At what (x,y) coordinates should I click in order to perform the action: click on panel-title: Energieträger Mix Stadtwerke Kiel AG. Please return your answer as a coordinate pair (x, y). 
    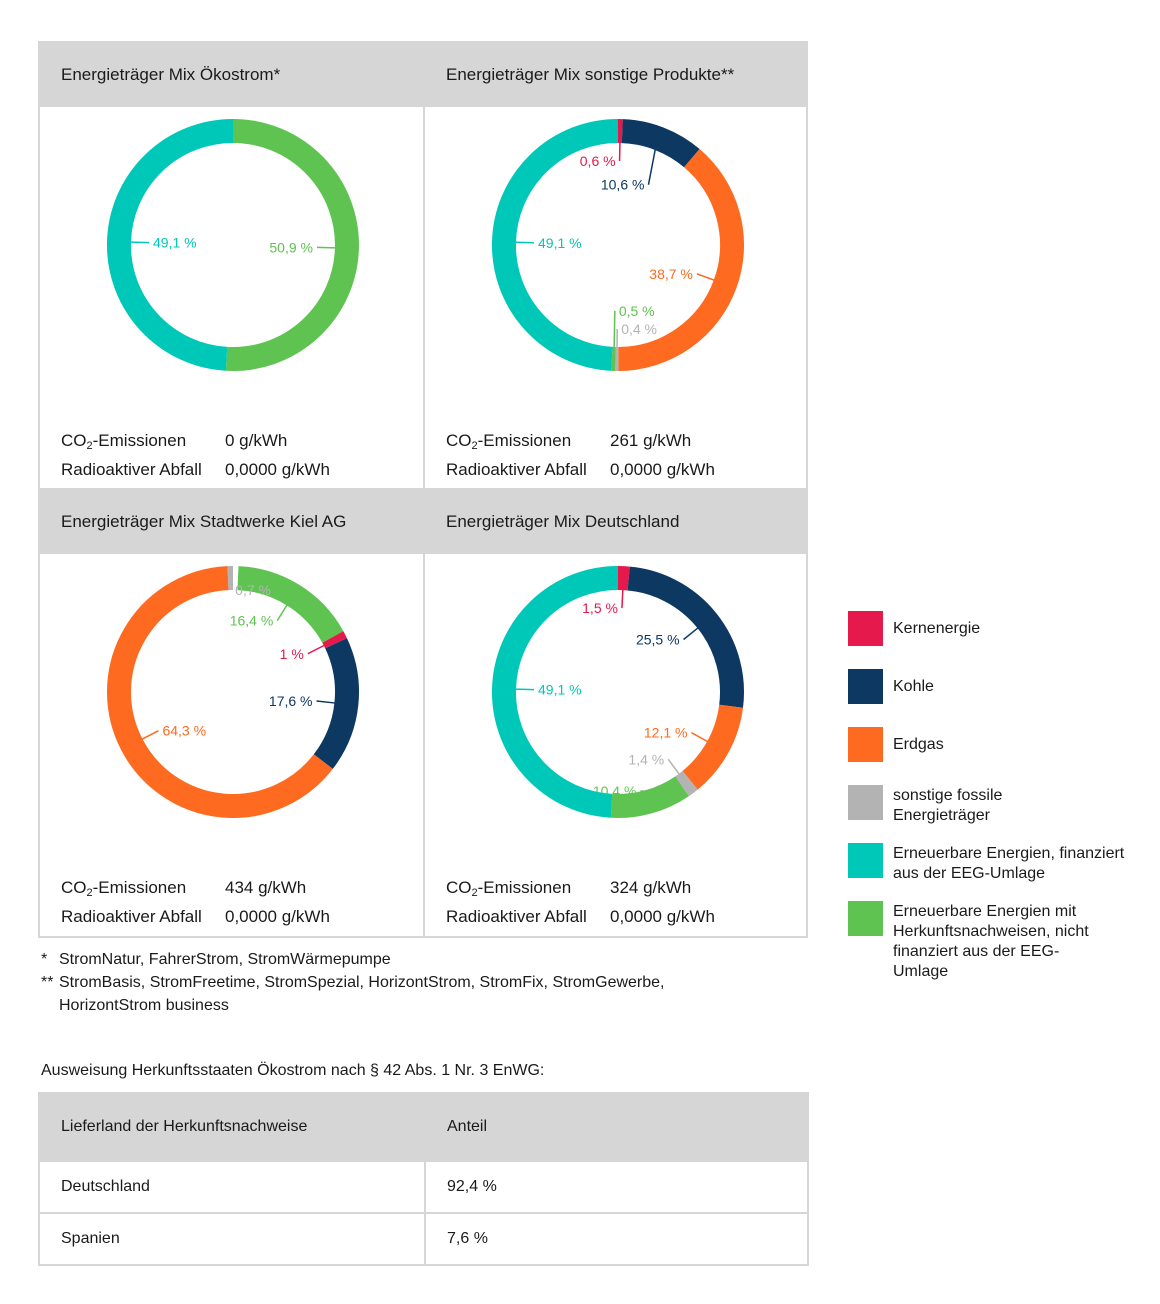
    Looking at the image, I should click on (231, 522).